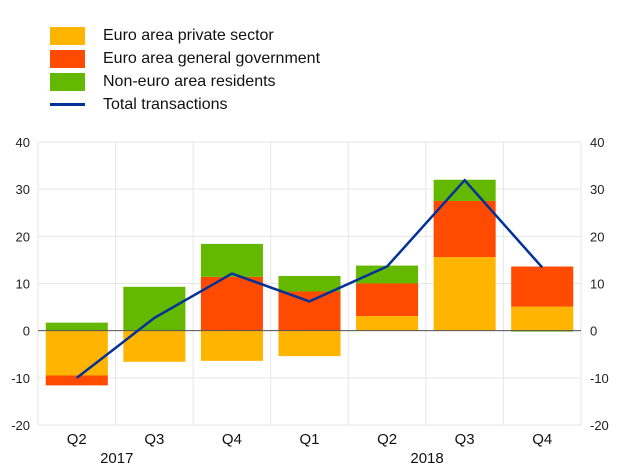  I want to click on legend-item-general-government: Euro area general government, so click(210, 60).